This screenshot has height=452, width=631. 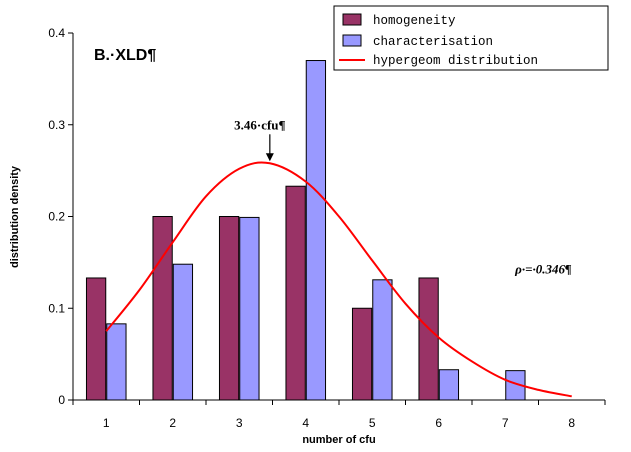 I want to click on legend-entry-homogeneity-label: homogeneity, so click(x=414, y=21).